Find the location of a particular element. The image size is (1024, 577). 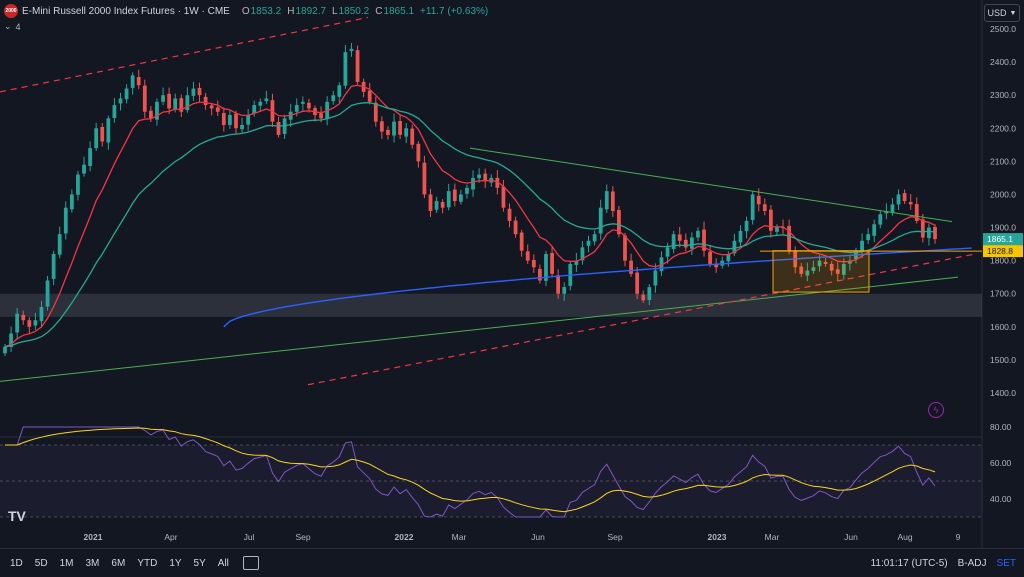

calendar-icon is located at coordinates (250, 563).